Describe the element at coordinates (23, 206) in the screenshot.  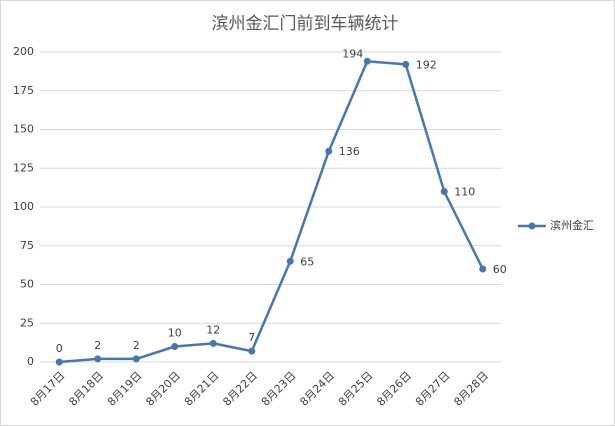
I see `y-tick-label: 100` at that location.